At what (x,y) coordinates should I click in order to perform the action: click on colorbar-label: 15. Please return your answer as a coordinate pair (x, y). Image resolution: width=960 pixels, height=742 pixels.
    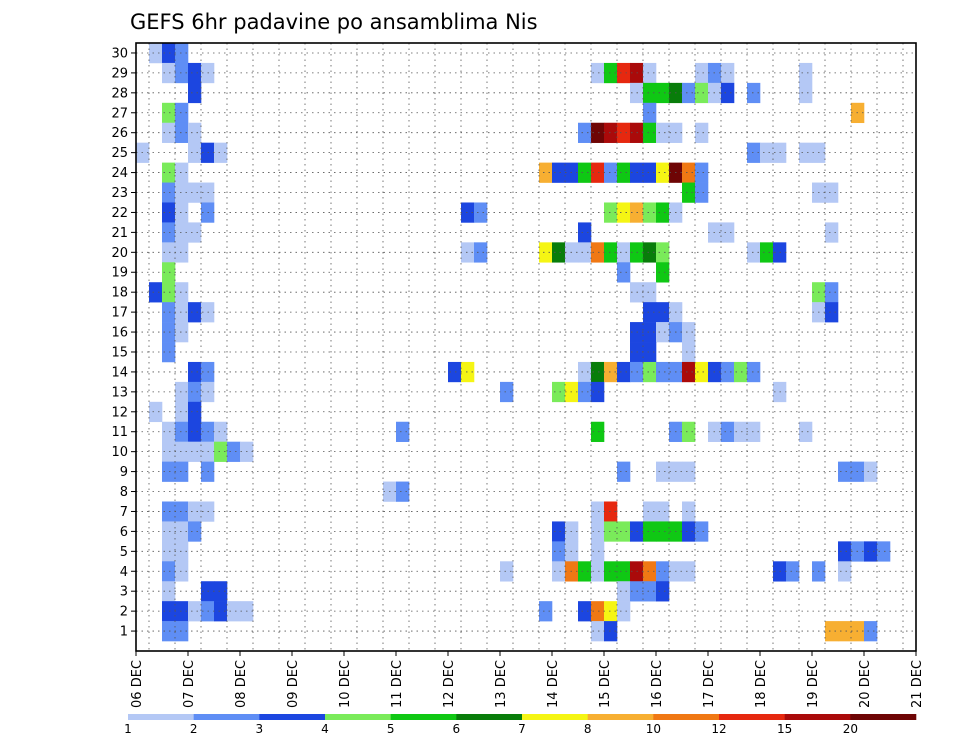
    Looking at the image, I should click on (784, 729).